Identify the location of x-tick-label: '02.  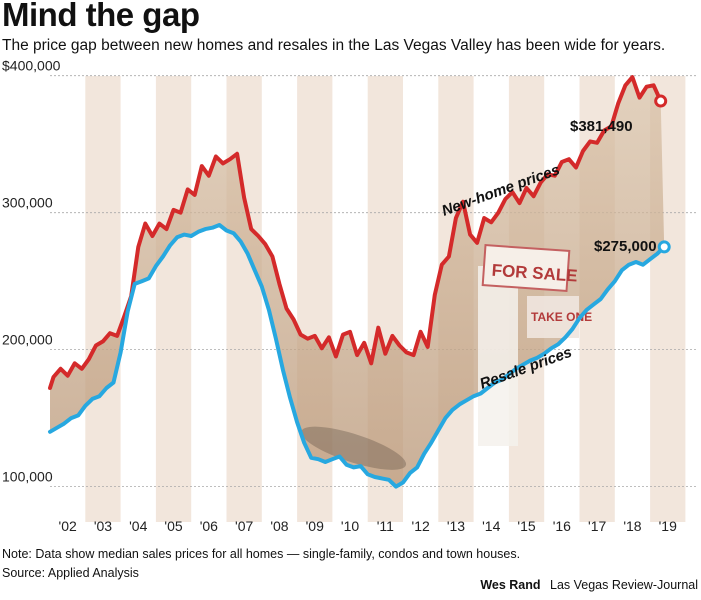
(68, 526).